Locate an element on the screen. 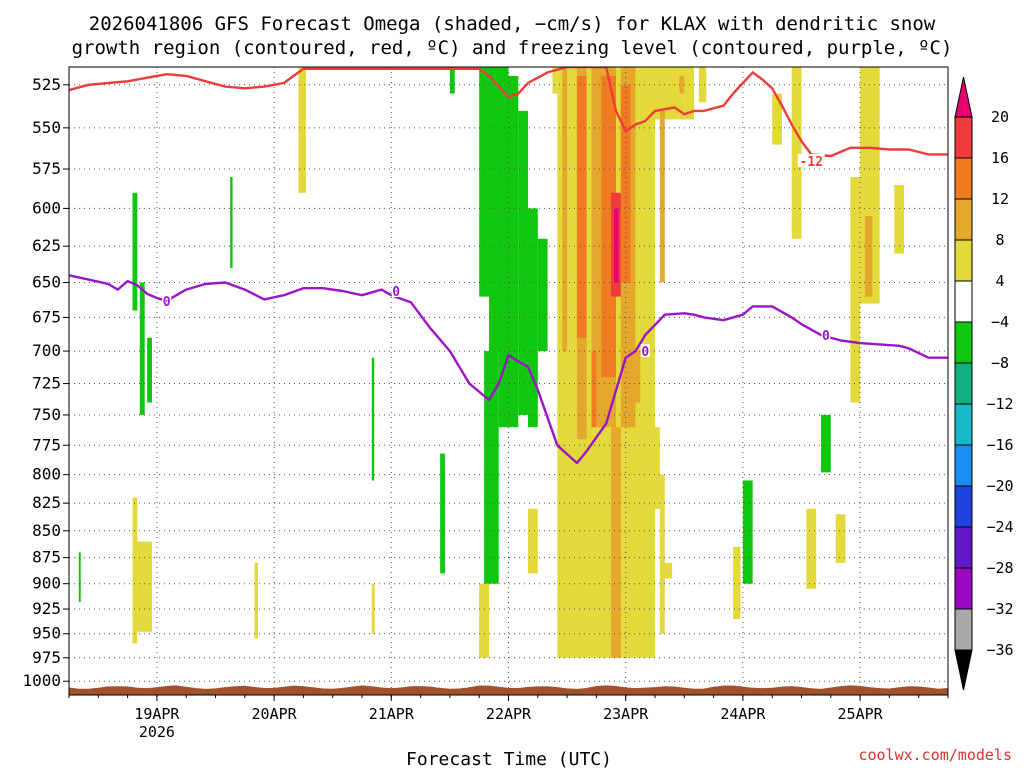 This screenshot has width=1024, height=768. y-tick-label: 650 is located at coordinates (46, 281).